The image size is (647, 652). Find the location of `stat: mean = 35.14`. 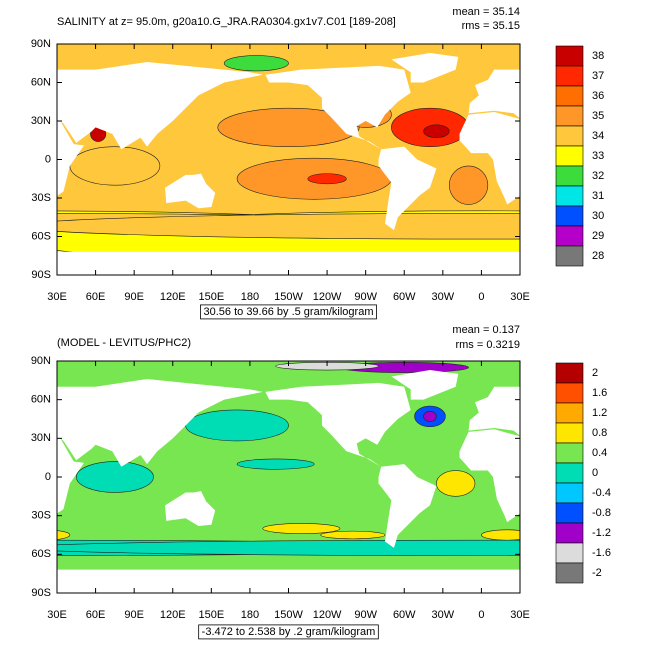

stat: mean = 35.14 is located at coordinates (486, 12).